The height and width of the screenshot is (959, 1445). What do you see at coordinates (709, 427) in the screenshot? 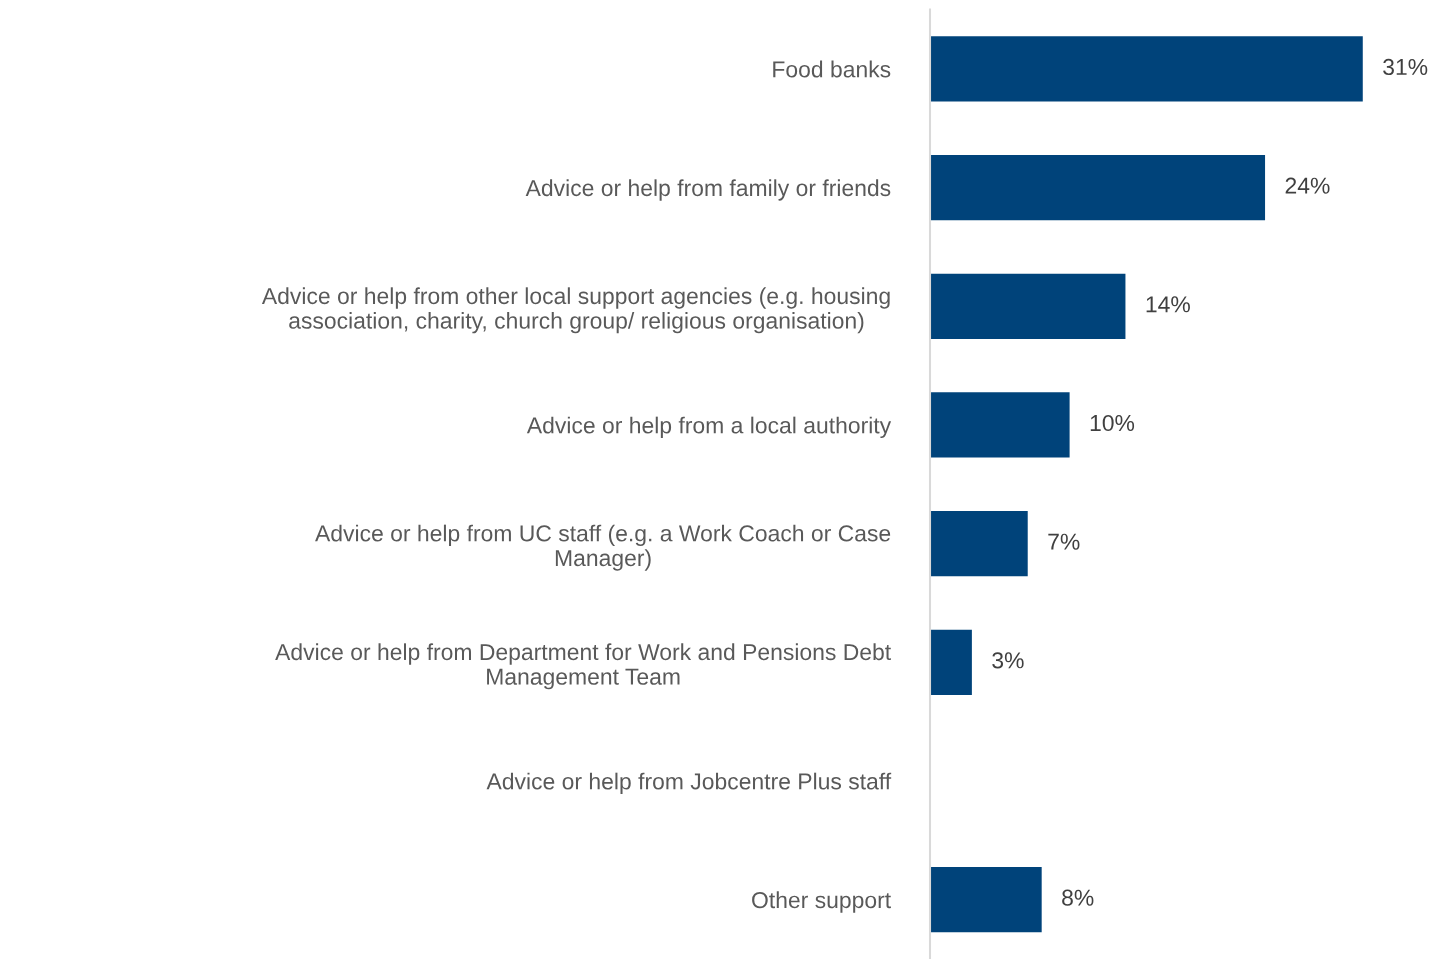
I see `y-tick-label: Advice or help from a local authority` at bounding box center [709, 427].